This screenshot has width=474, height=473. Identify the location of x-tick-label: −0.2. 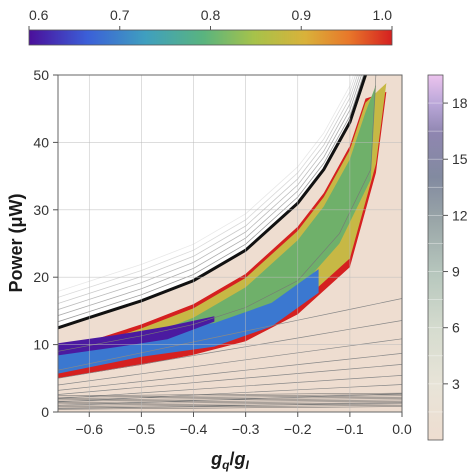
(298, 429).